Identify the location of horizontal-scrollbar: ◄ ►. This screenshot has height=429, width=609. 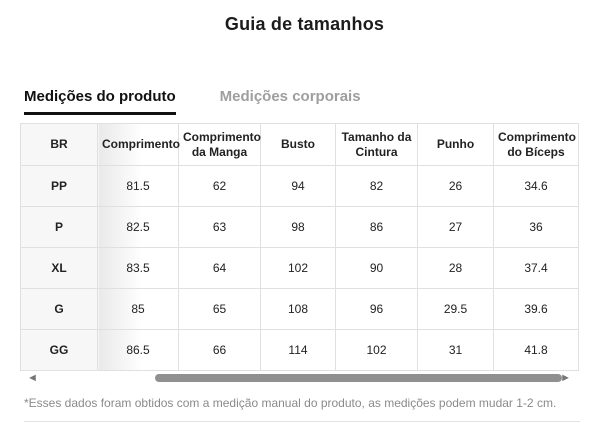
(299, 378).